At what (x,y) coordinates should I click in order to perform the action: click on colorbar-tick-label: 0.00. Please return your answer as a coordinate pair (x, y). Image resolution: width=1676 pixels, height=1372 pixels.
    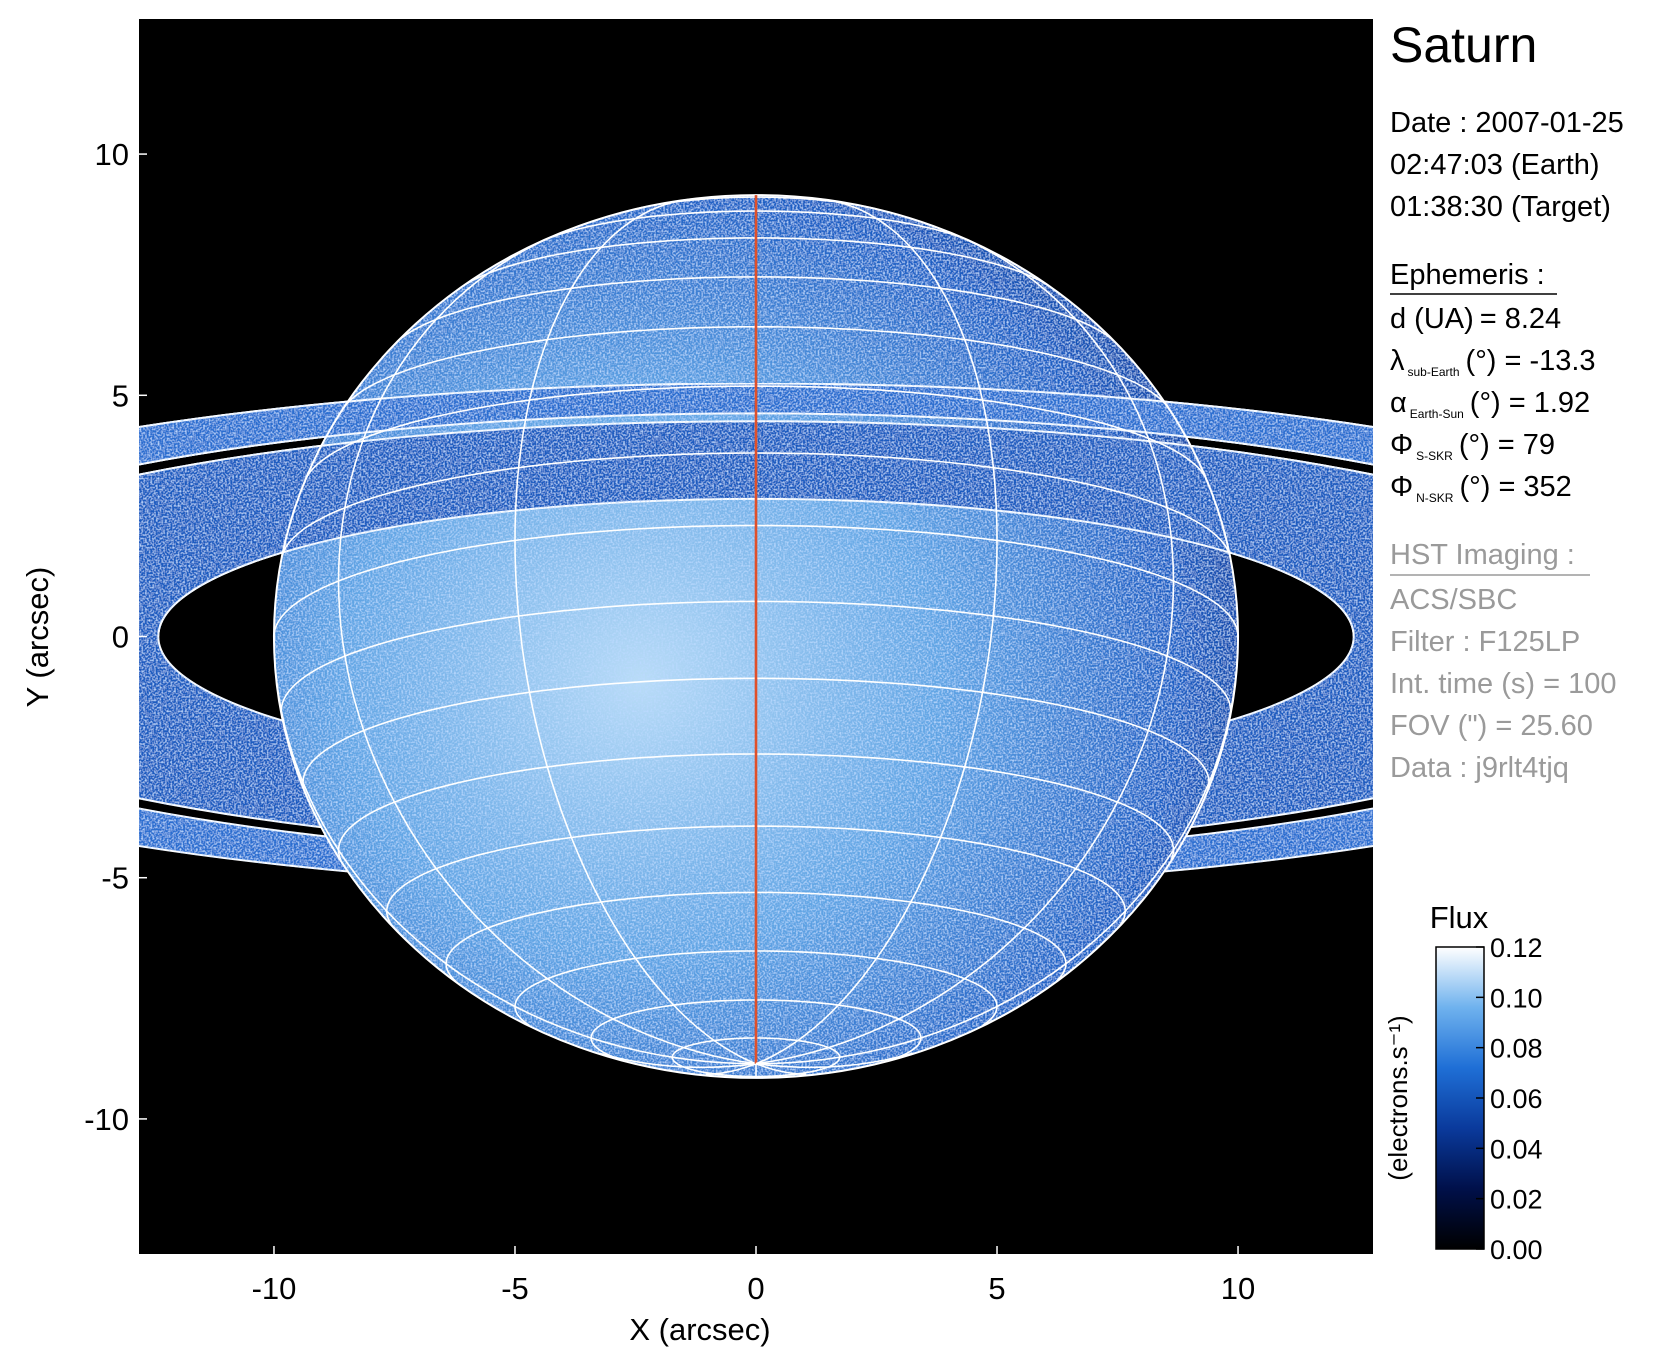
    Looking at the image, I should click on (1516, 1250).